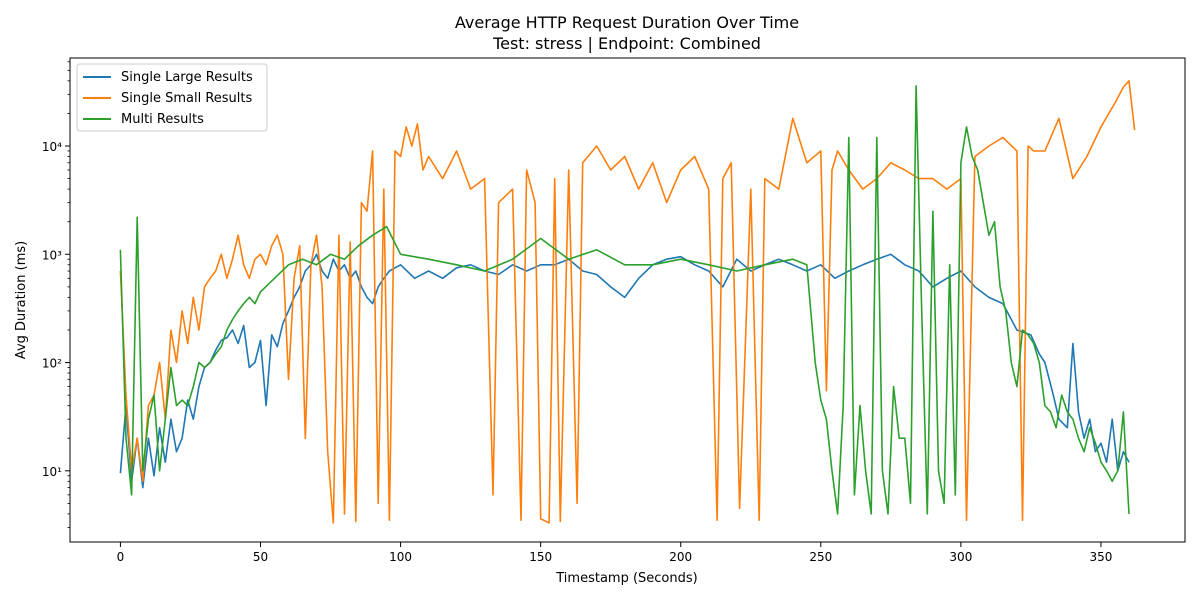 This screenshot has height=600, width=1200. I want to click on x-tick-label: 200, so click(680, 557).